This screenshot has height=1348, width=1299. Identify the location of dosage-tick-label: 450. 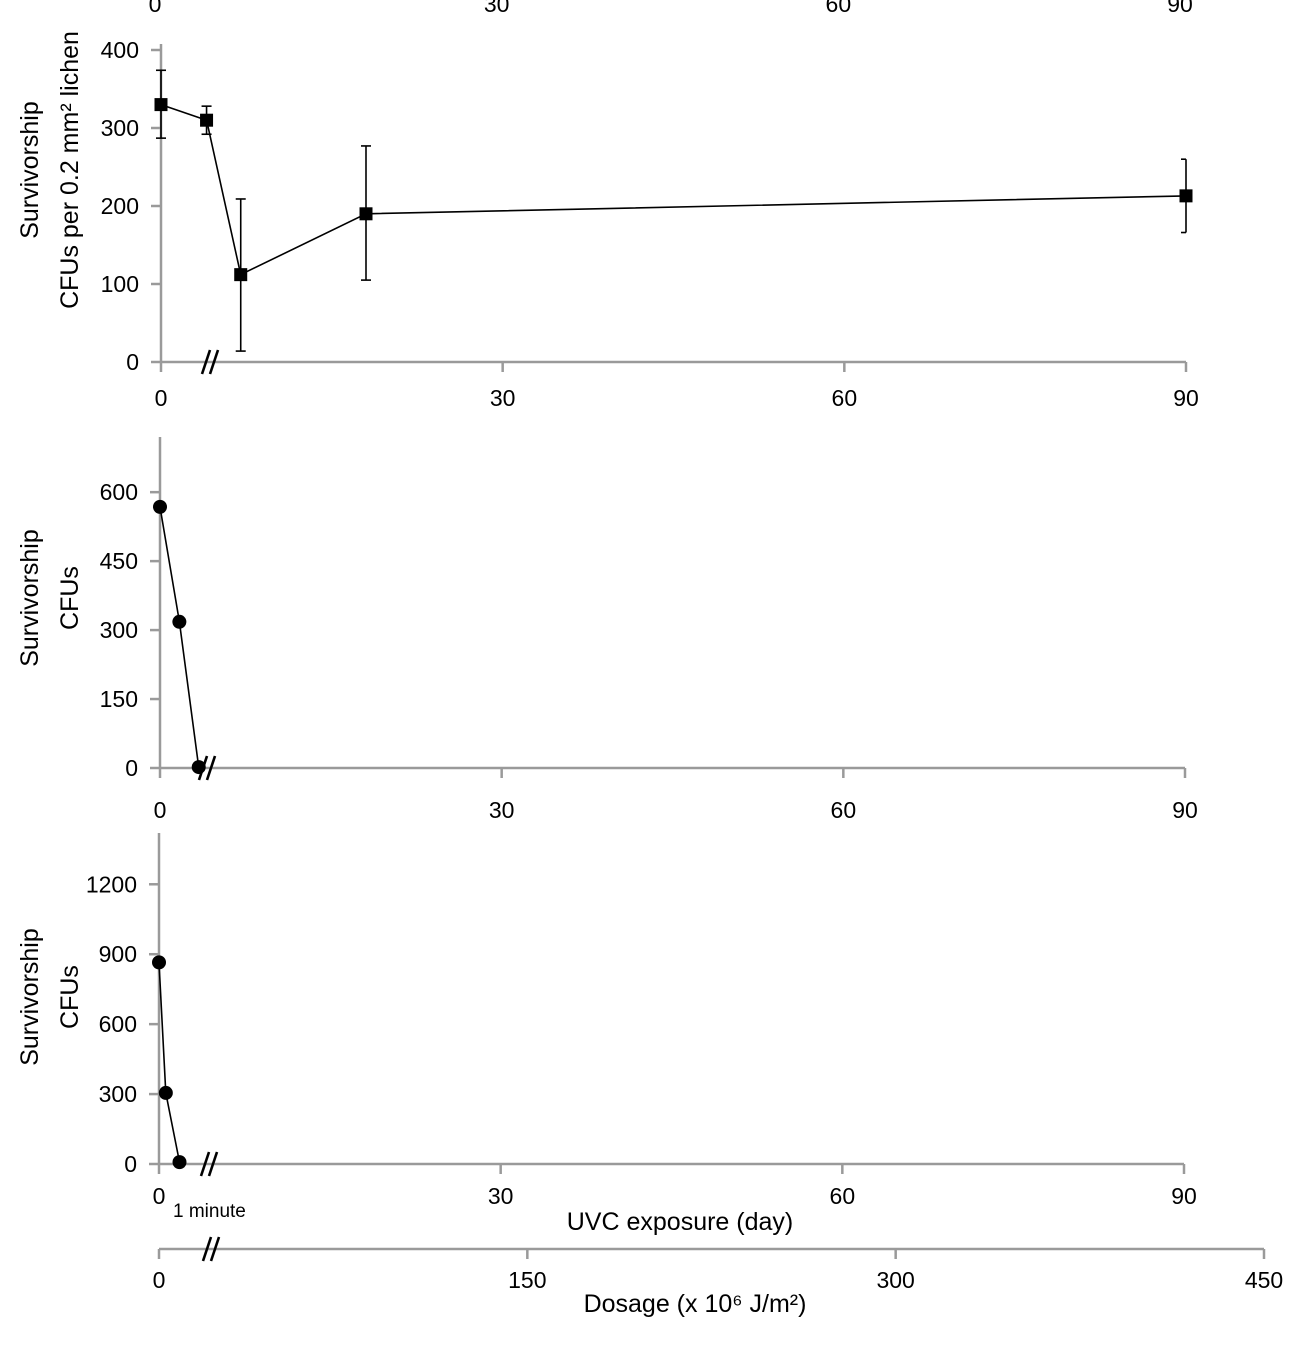
(1264, 1280).